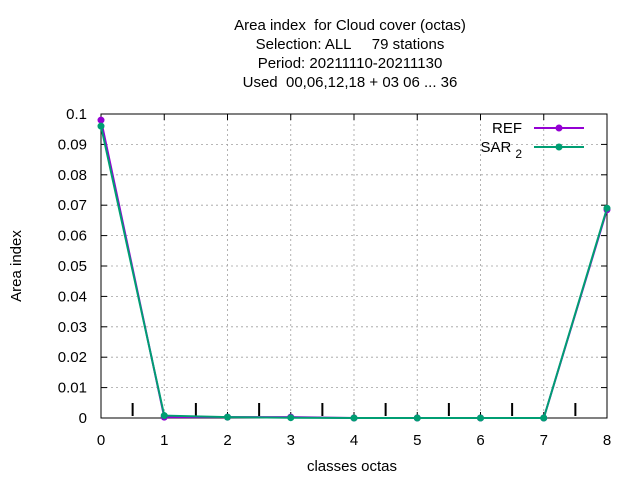  I want to click on title-line-3: Period: 20211110-20211130, so click(350, 63).